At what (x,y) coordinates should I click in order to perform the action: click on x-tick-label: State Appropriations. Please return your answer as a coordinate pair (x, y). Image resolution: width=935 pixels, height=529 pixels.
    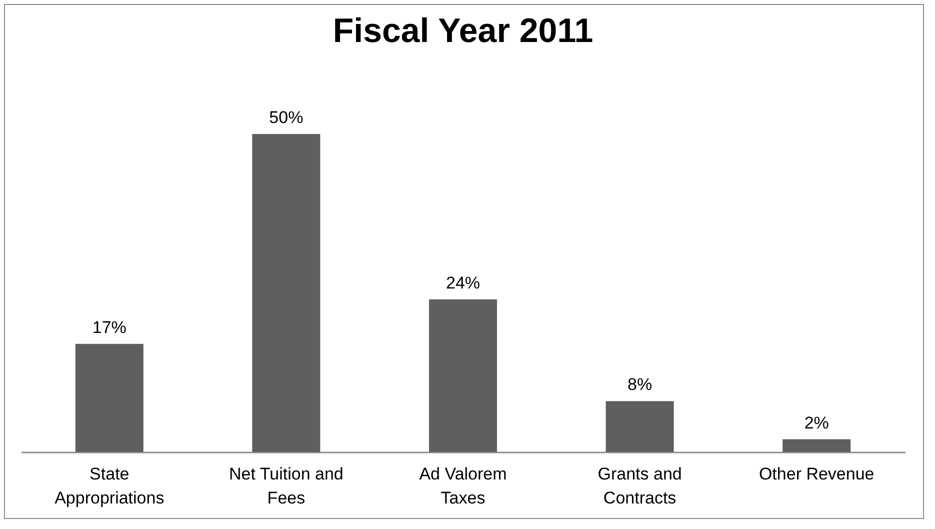
    Looking at the image, I should click on (109, 486).